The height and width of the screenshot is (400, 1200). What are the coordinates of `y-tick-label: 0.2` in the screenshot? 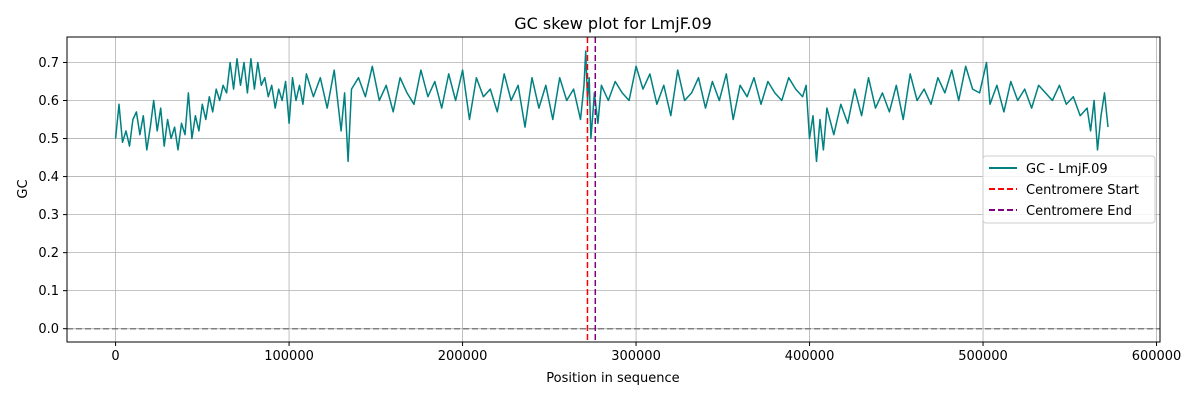 It's located at (48, 253).